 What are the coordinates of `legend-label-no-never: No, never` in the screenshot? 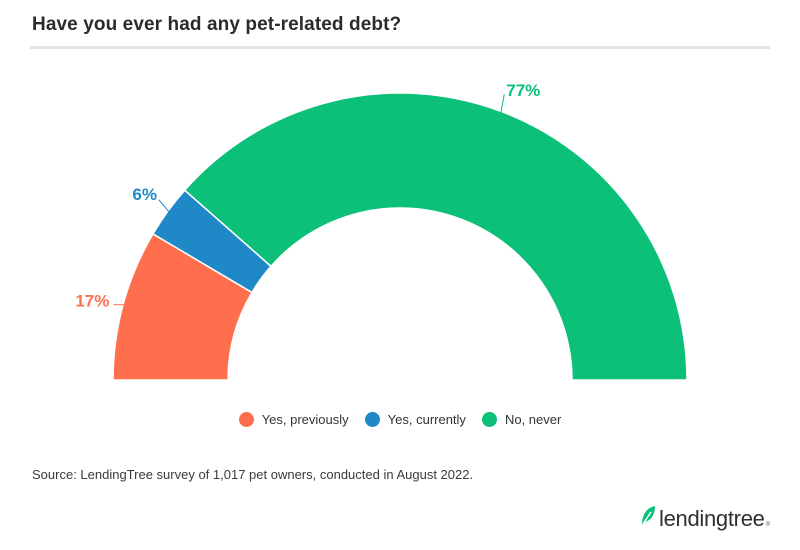 It's located at (533, 419).